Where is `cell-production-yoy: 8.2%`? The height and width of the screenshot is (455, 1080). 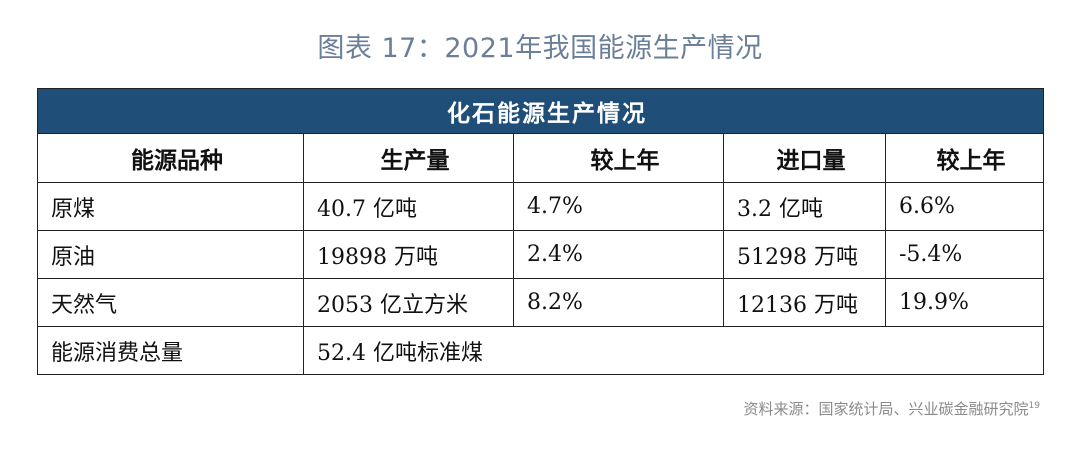
cell-production-yoy: 8.2% is located at coordinates (618, 302).